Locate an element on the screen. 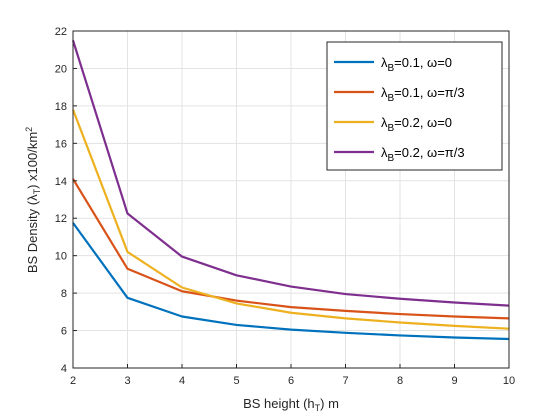  x-tick-labels: 2 3 4 5 6 7 8 9 10 is located at coordinates (292, 375).